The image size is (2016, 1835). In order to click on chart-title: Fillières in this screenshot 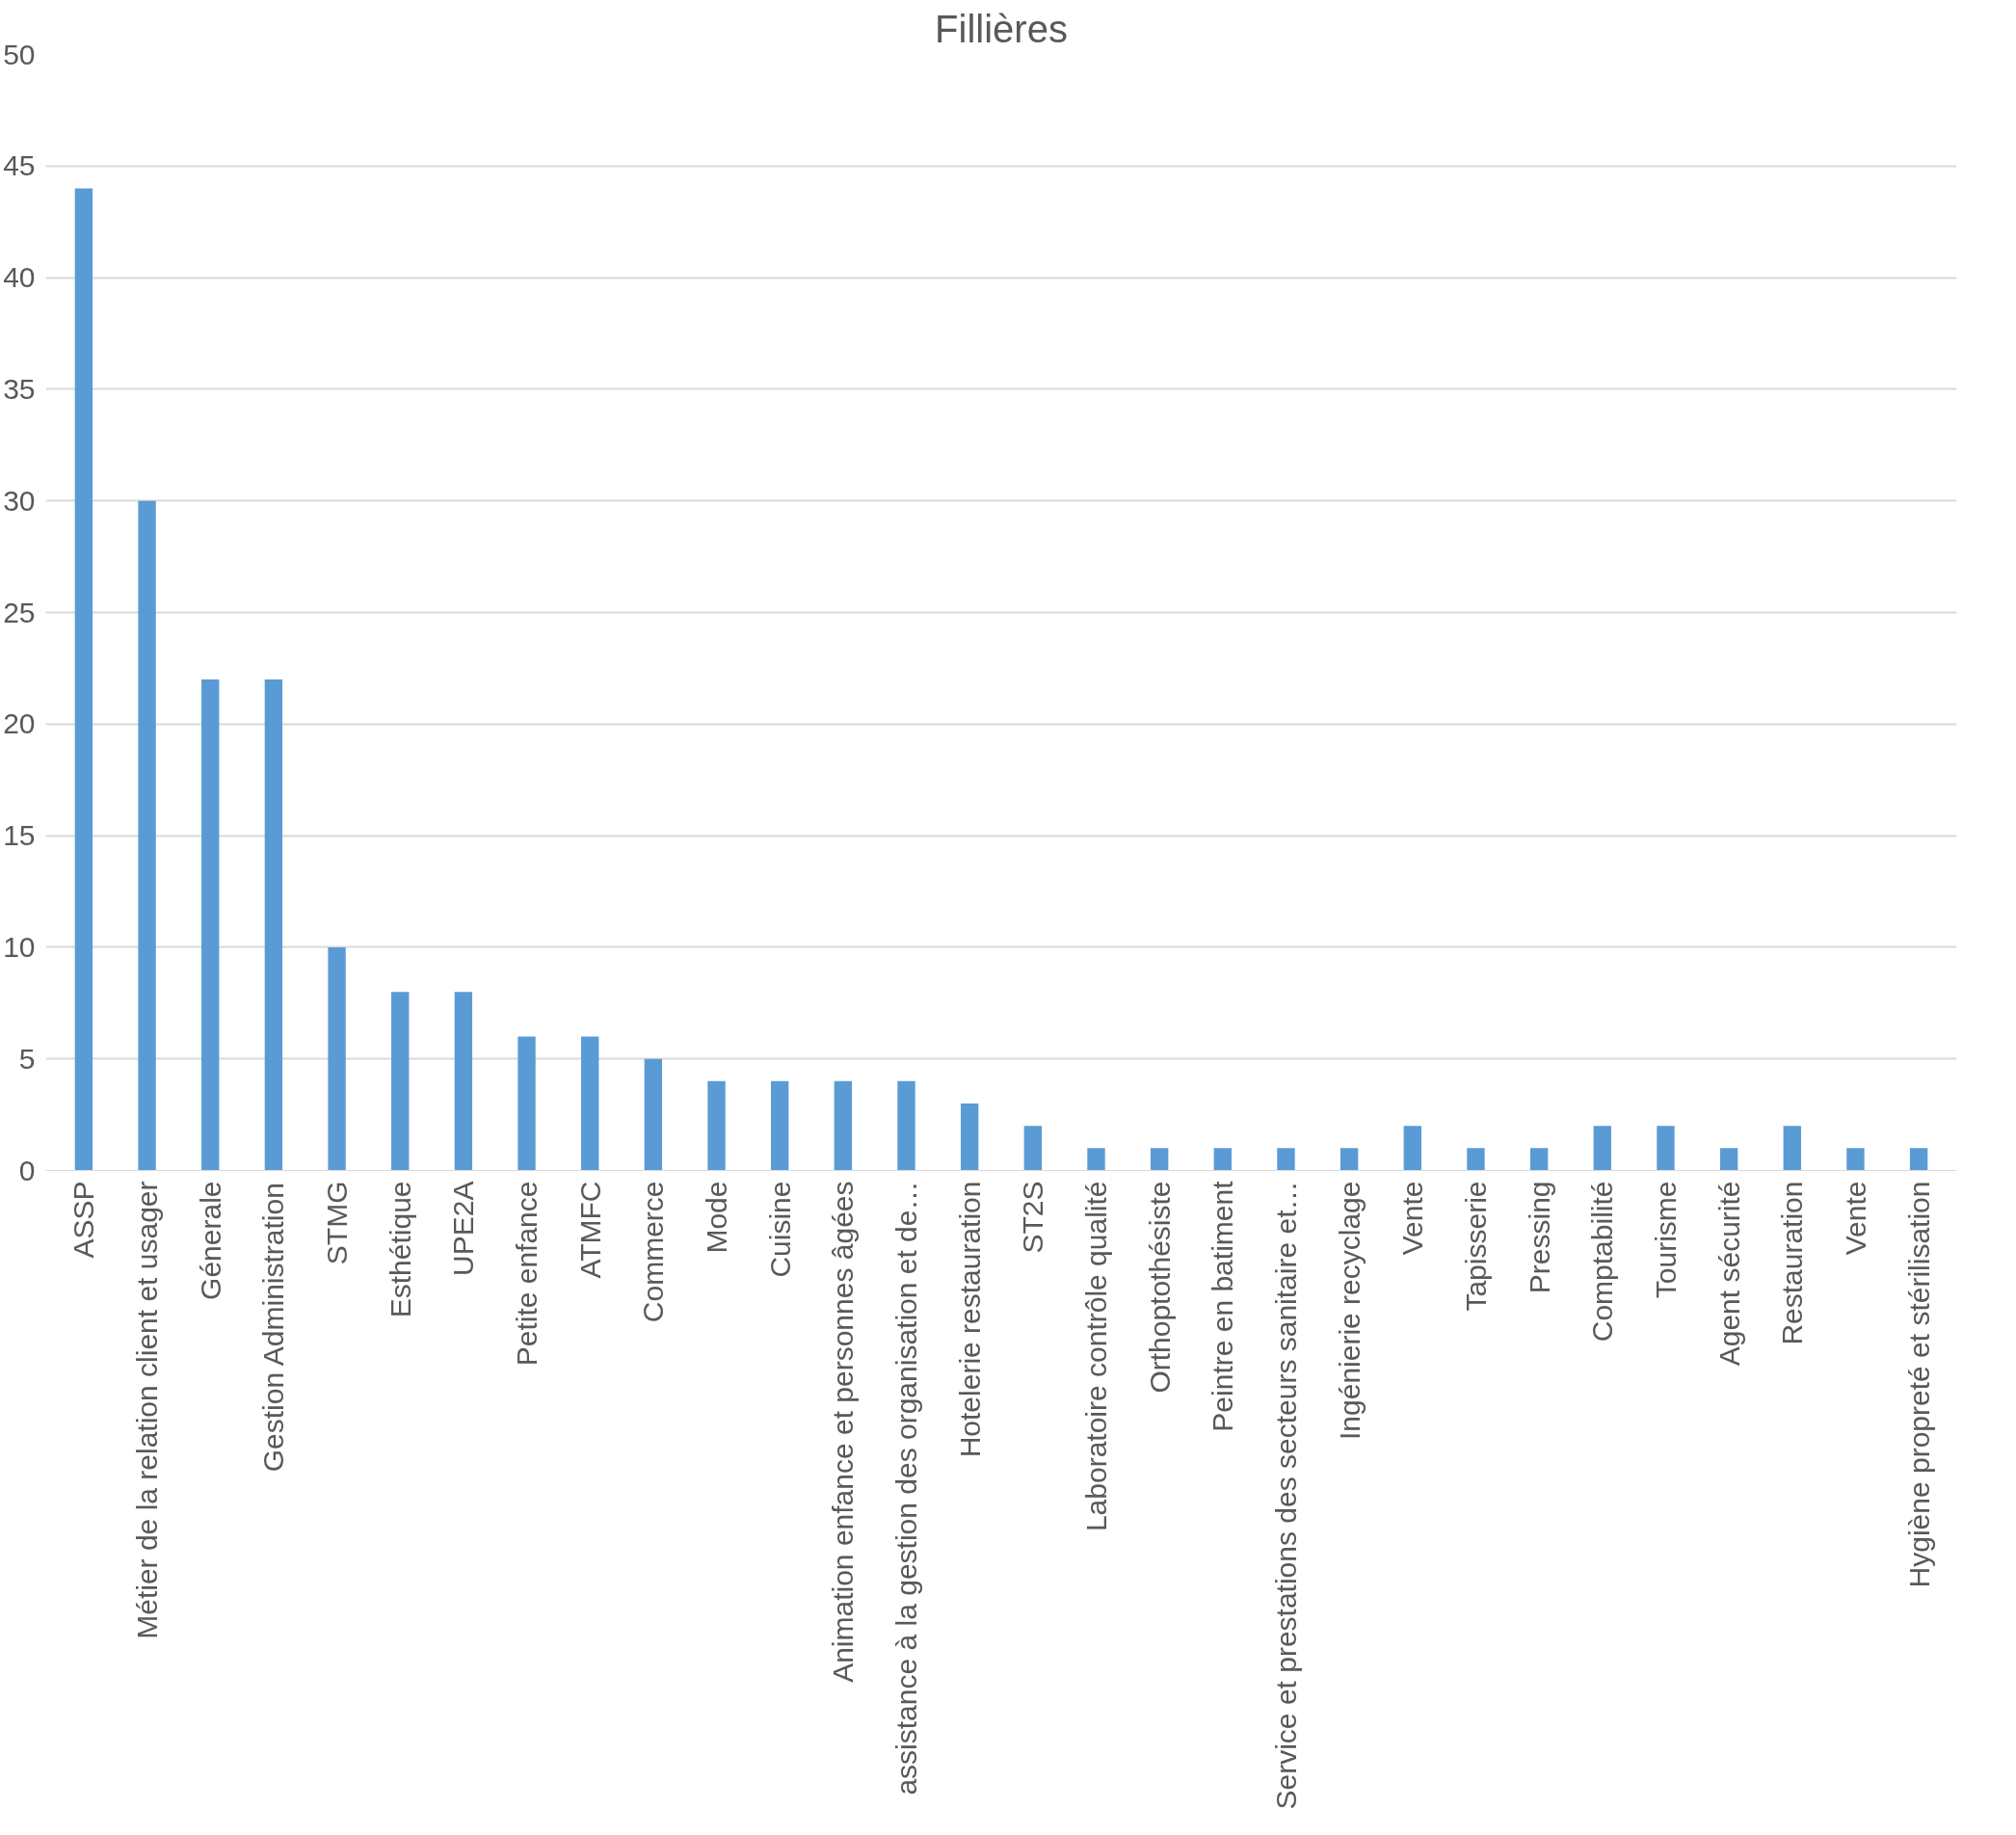, I will do `click(1002, 28)`.